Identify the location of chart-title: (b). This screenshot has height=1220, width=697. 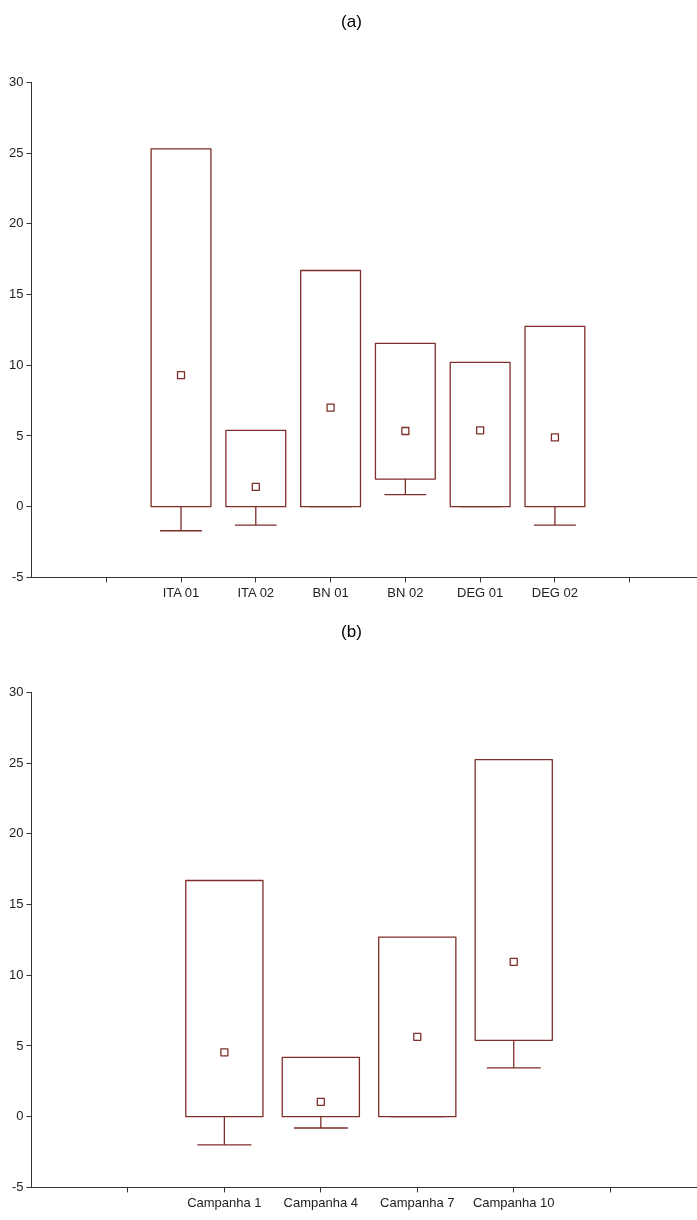
(351, 631).